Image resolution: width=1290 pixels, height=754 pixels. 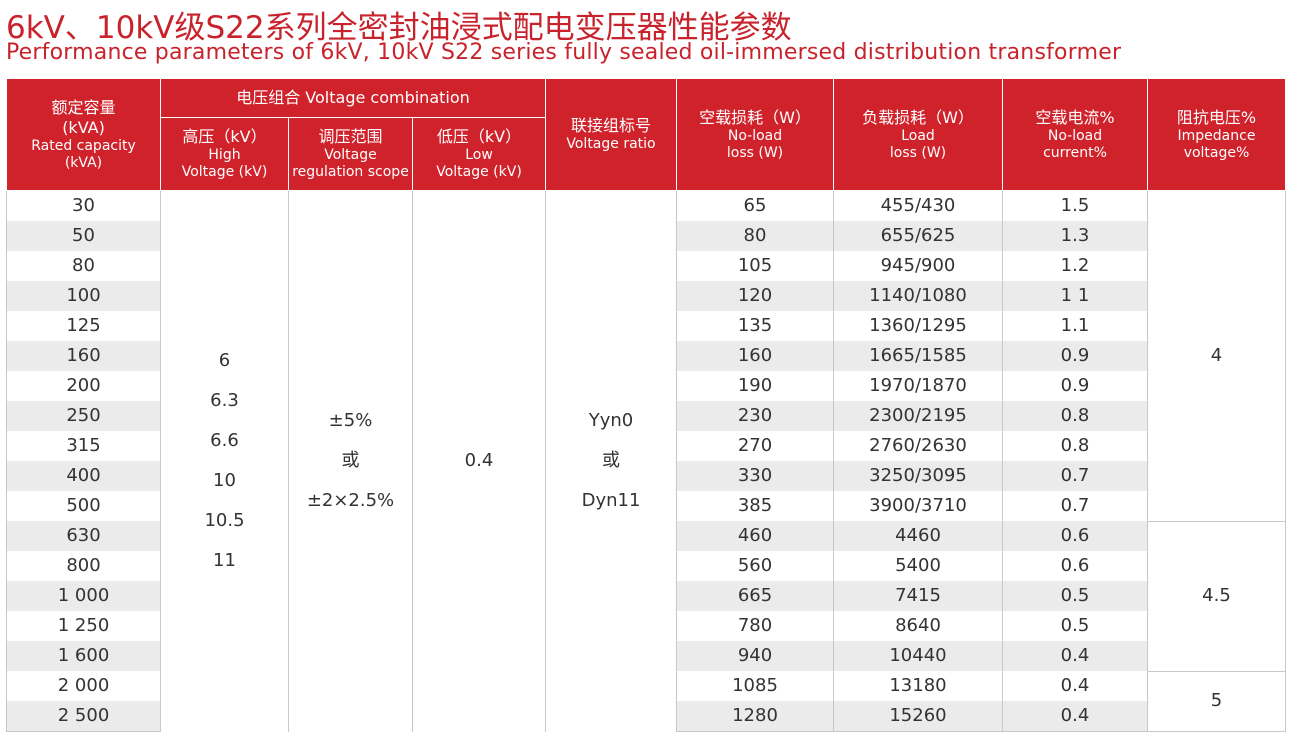 I want to click on no-load-loss-cell: 190, so click(x=755, y=386).